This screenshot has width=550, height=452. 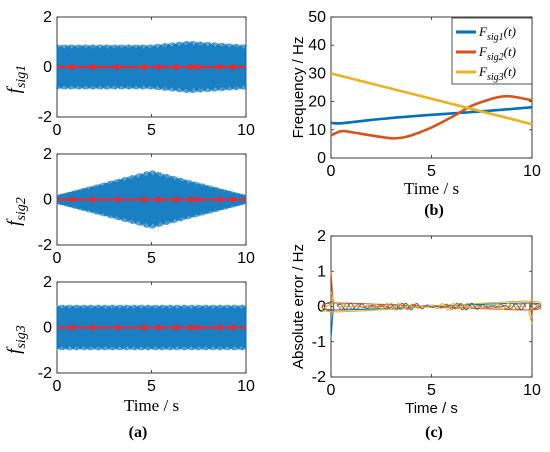 What do you see at coordinates (321, 271) in the screenshot?
I see `y-tick-label: 1` at bounding box center [321, 271].